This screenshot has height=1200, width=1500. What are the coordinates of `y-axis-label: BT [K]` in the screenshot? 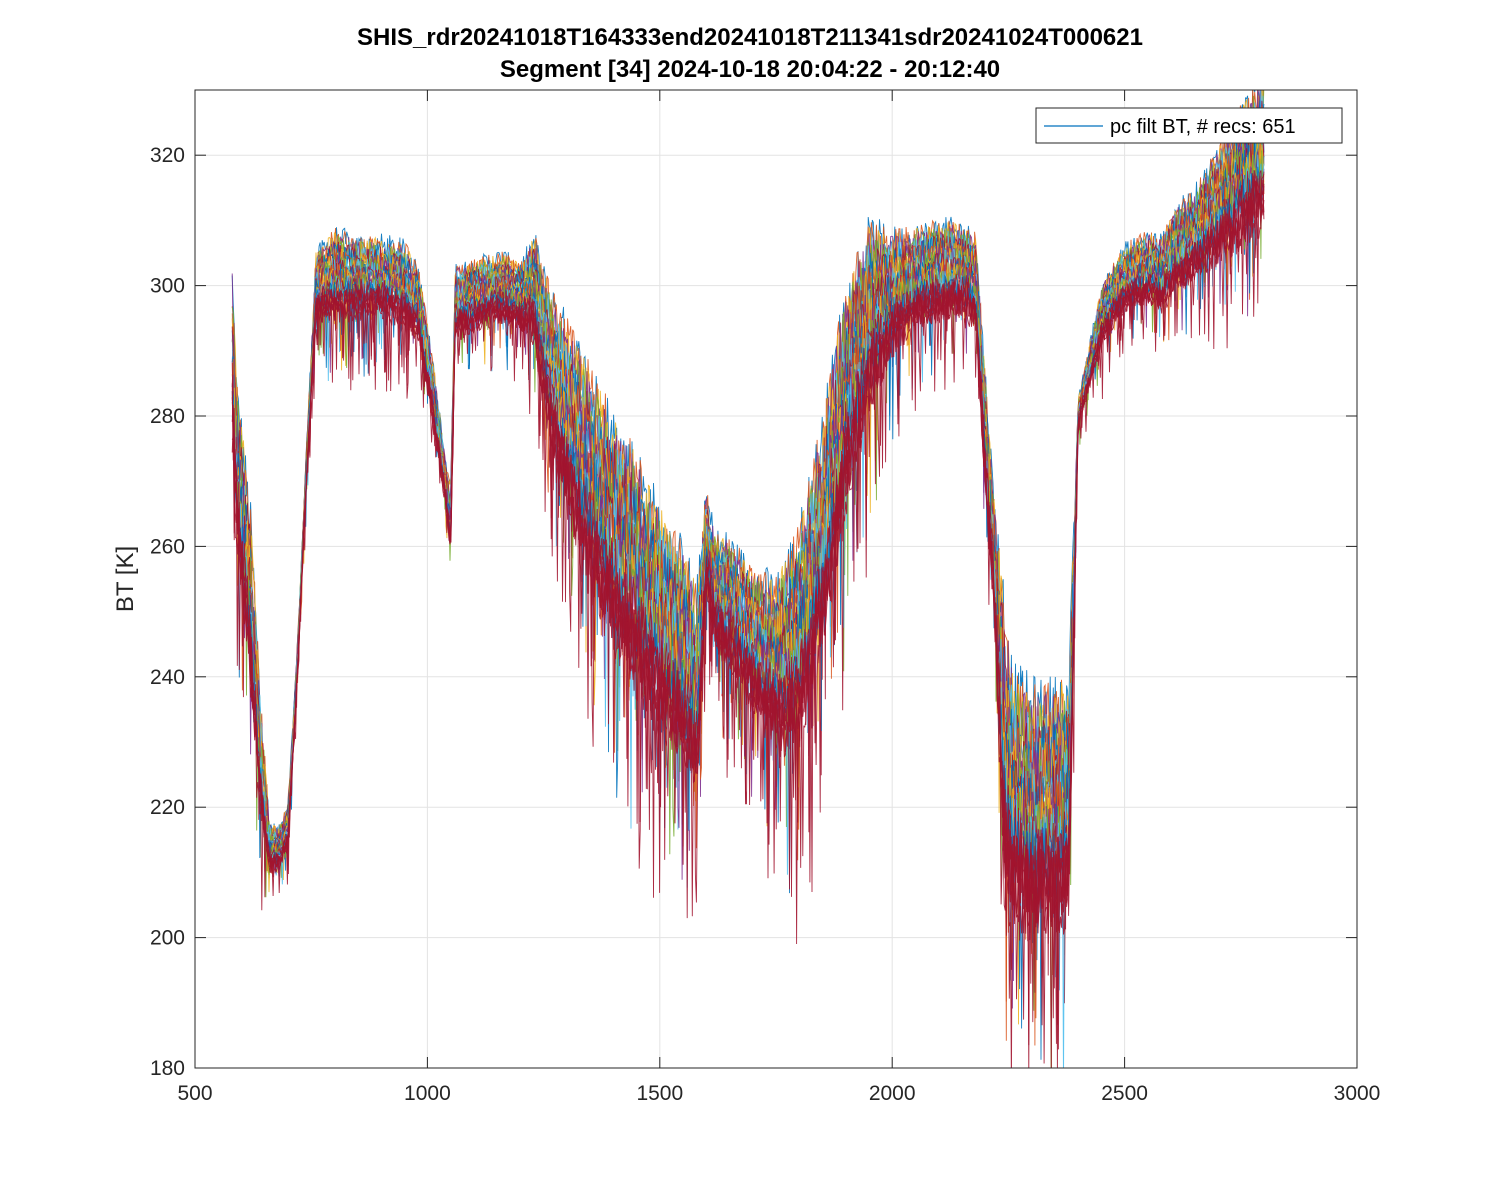 It's located at (125, 579).